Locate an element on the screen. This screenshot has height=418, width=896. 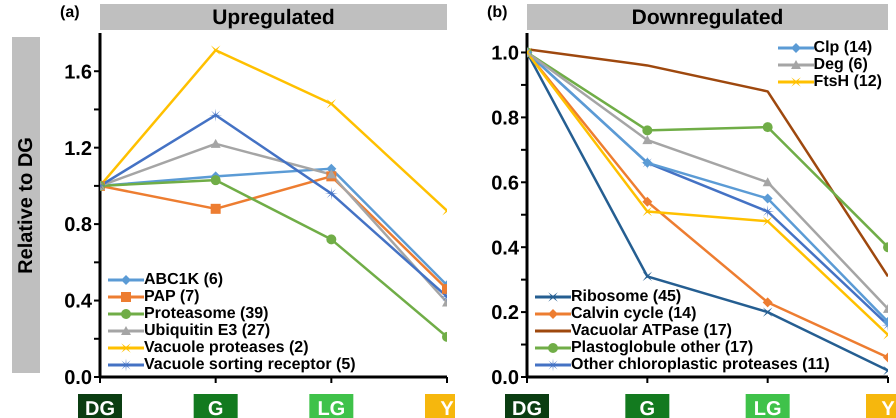
legend-label: ABC1K (6) is located at coordinates (184, 279).